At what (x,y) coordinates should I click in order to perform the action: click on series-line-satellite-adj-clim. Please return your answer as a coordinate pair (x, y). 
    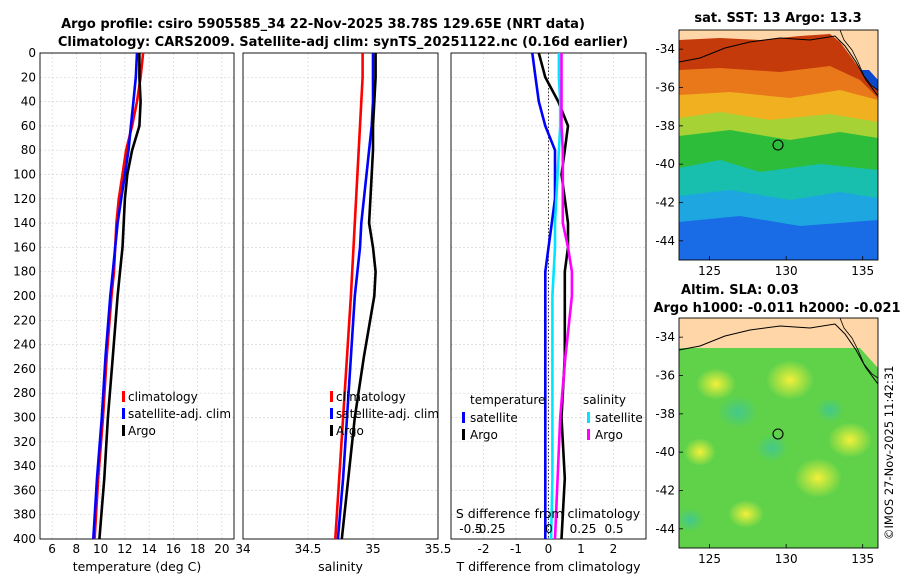
    Looking at the image, I should click on (115, 296).